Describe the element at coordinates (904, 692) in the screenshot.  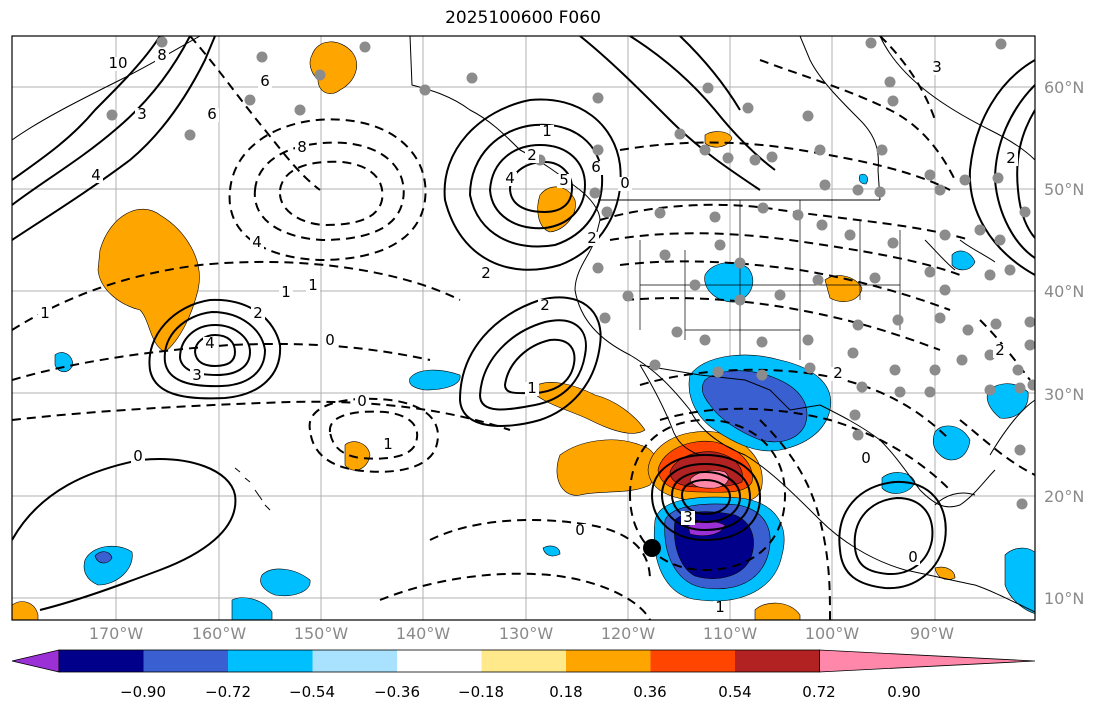
I see `colorbar-tick: 0.90` at that location.